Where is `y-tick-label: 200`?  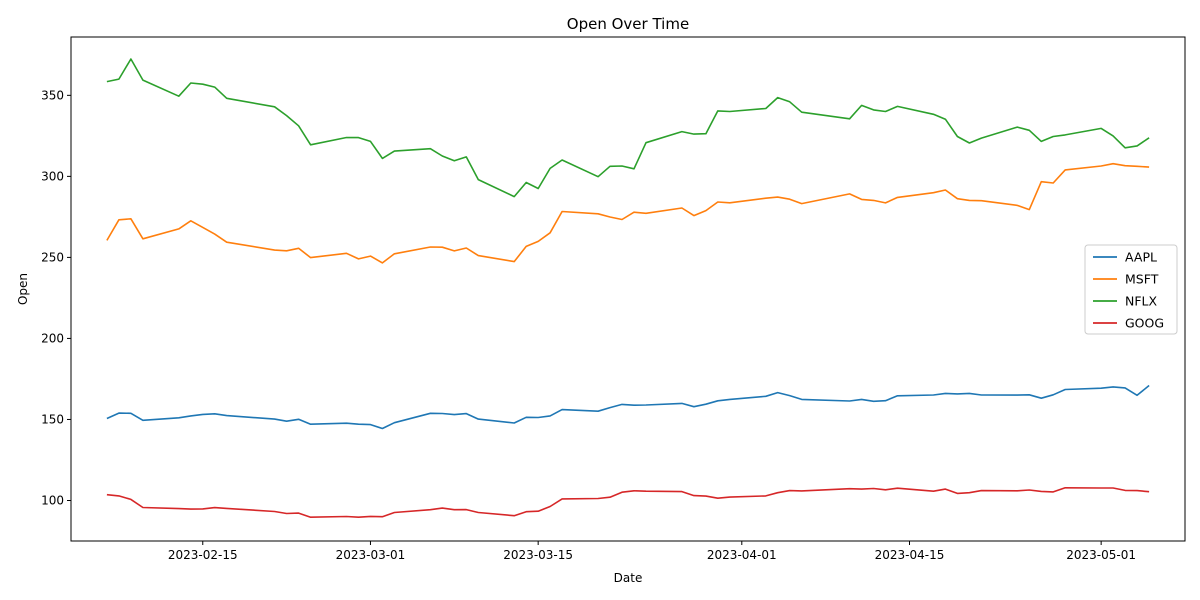 y-tick-label: 200 is located at coordinates (52, 338).